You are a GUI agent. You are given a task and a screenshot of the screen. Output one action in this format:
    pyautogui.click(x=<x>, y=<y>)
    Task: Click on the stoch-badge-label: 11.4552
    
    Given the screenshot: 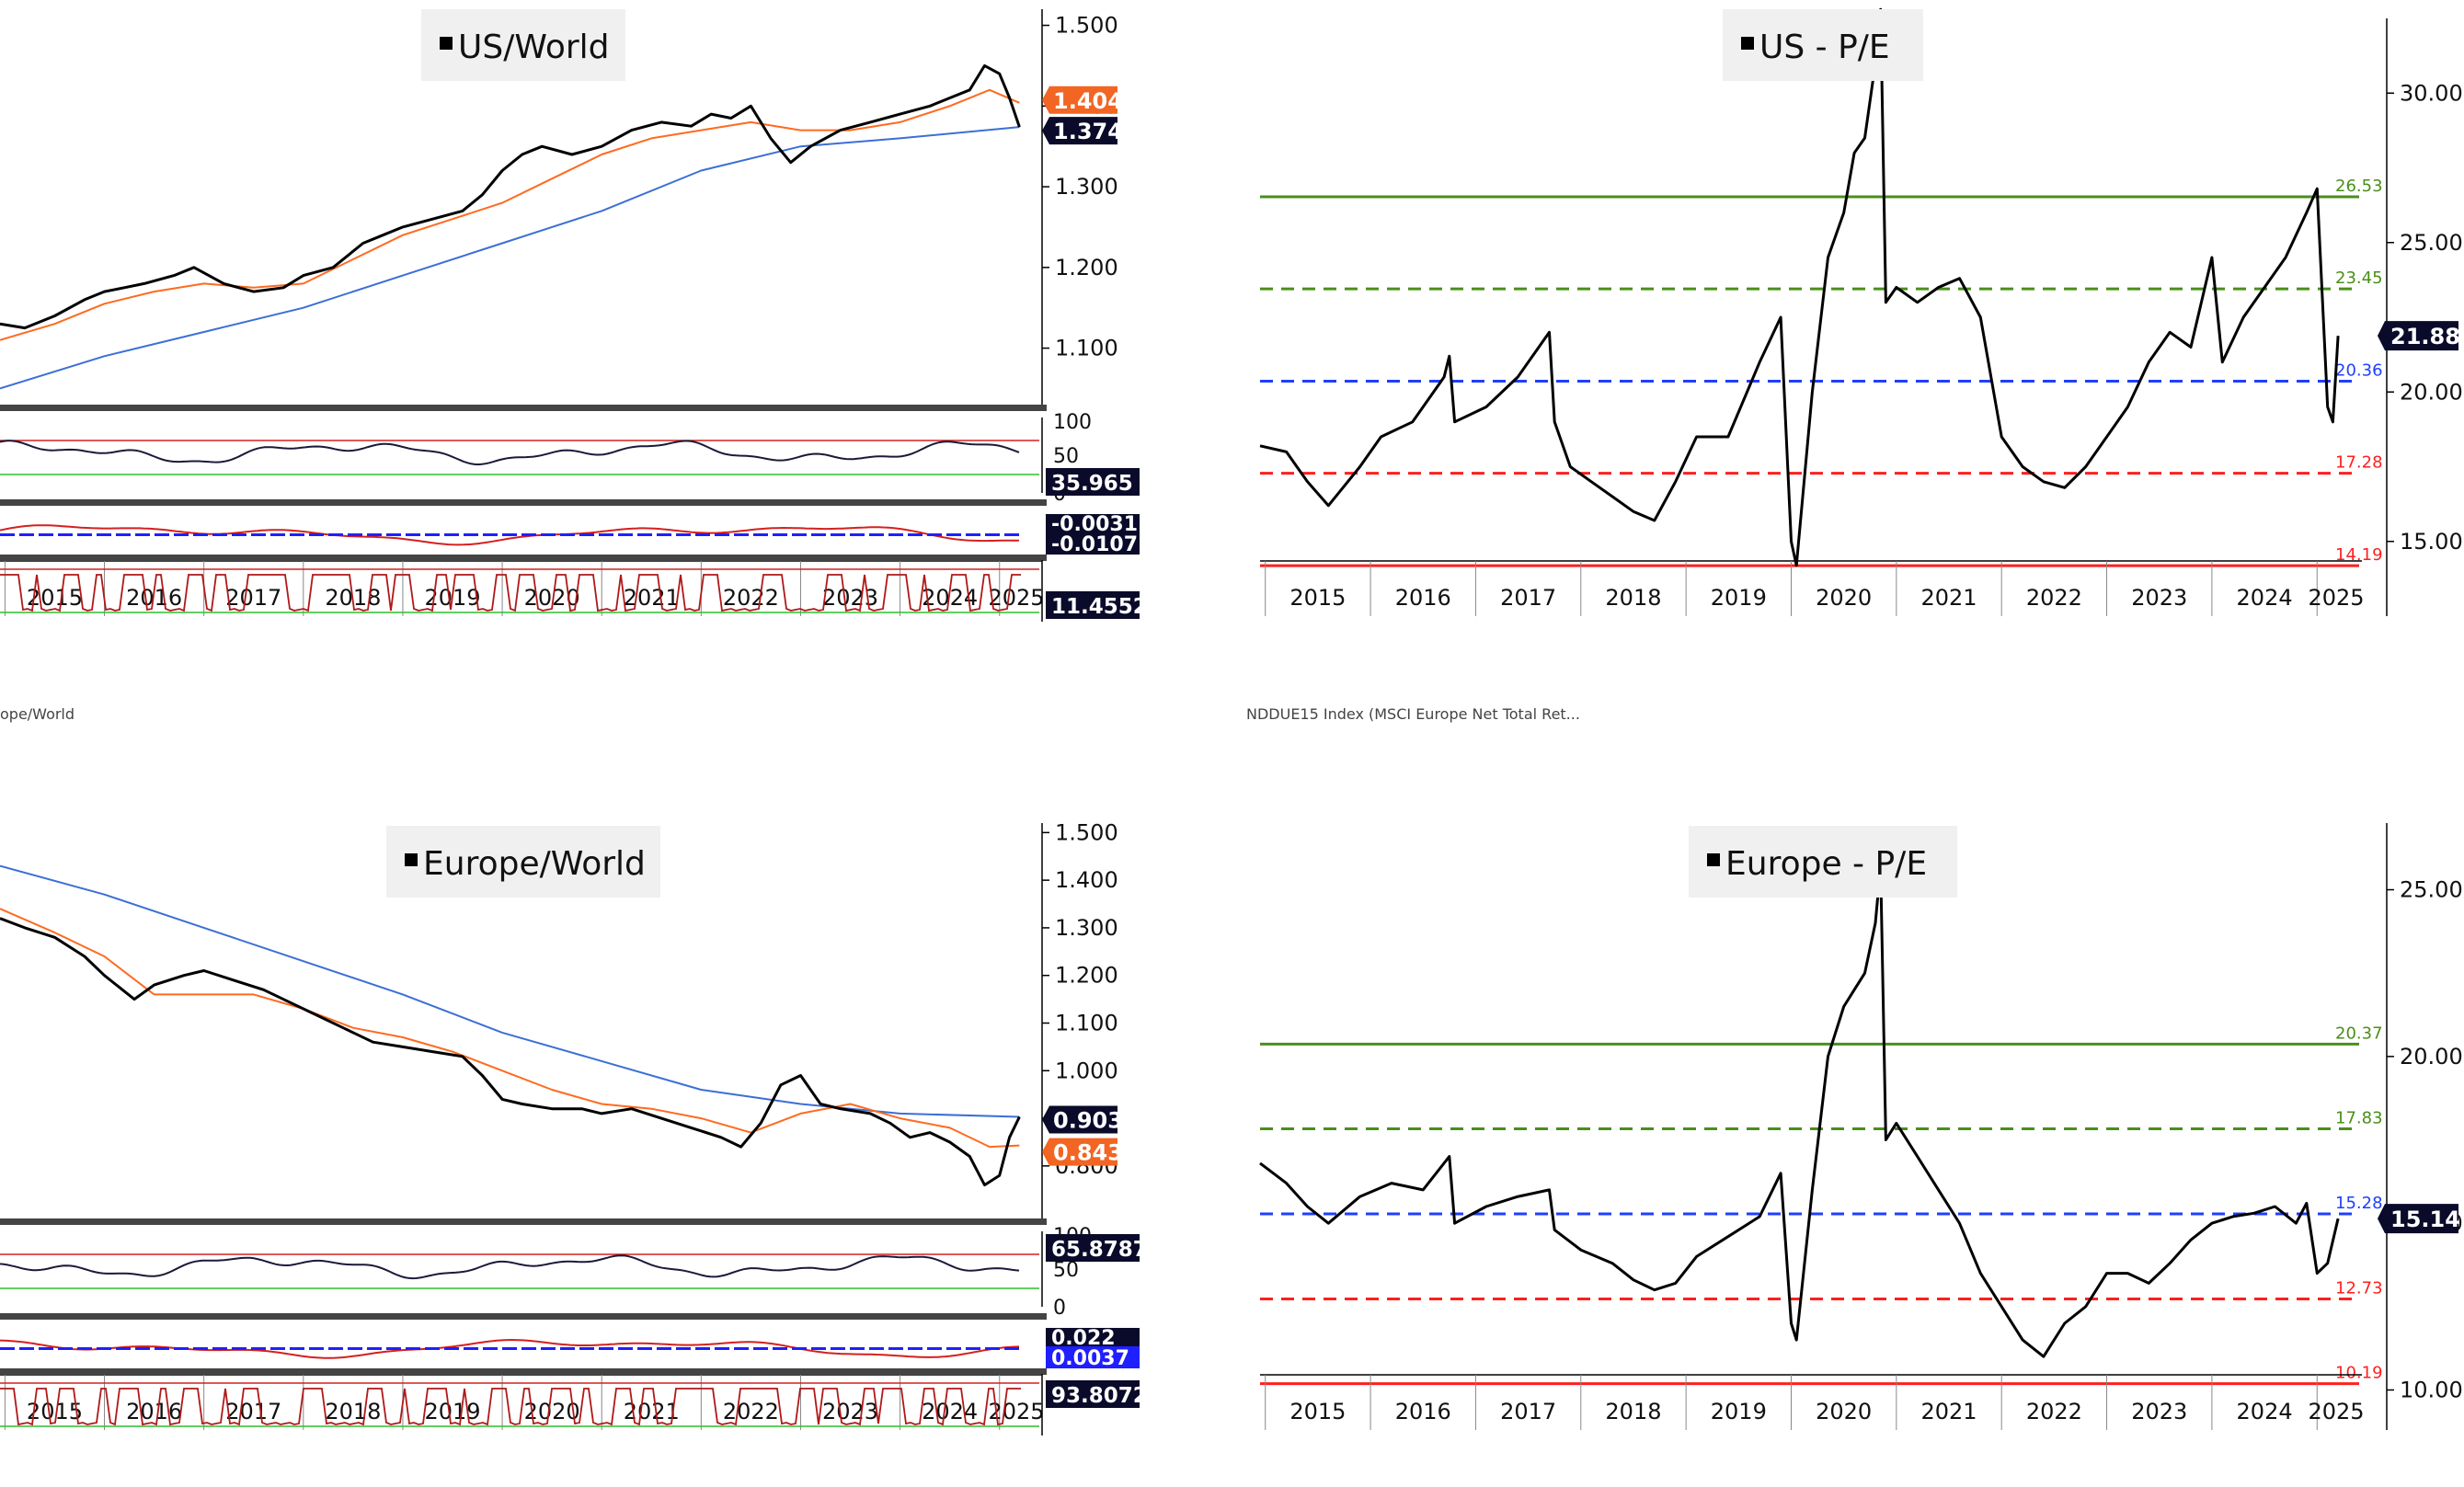 What is the action you would take?
    pyautogui.click(x=1099, y=607)
    